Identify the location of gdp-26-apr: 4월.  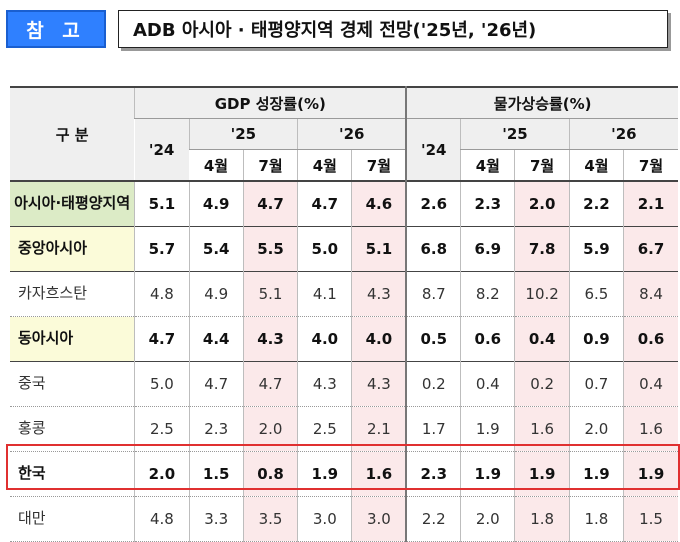
(324, 165).